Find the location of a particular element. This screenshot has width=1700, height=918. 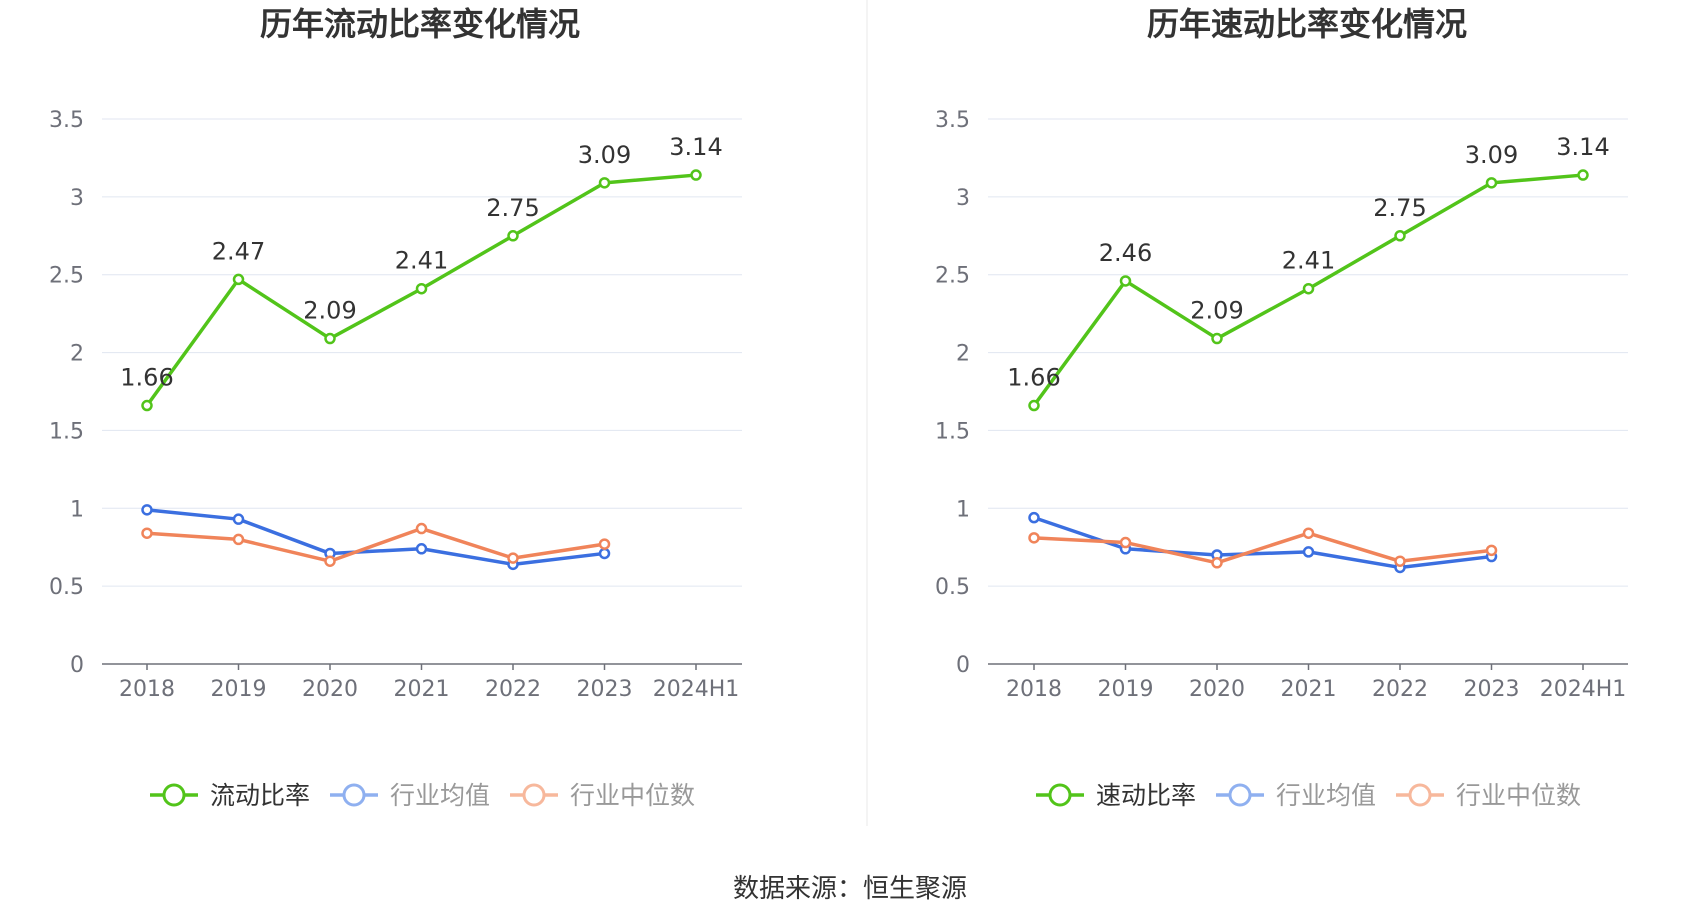

chart-title: 历年流动比率变化情况 is located at coordinates (420, 24).